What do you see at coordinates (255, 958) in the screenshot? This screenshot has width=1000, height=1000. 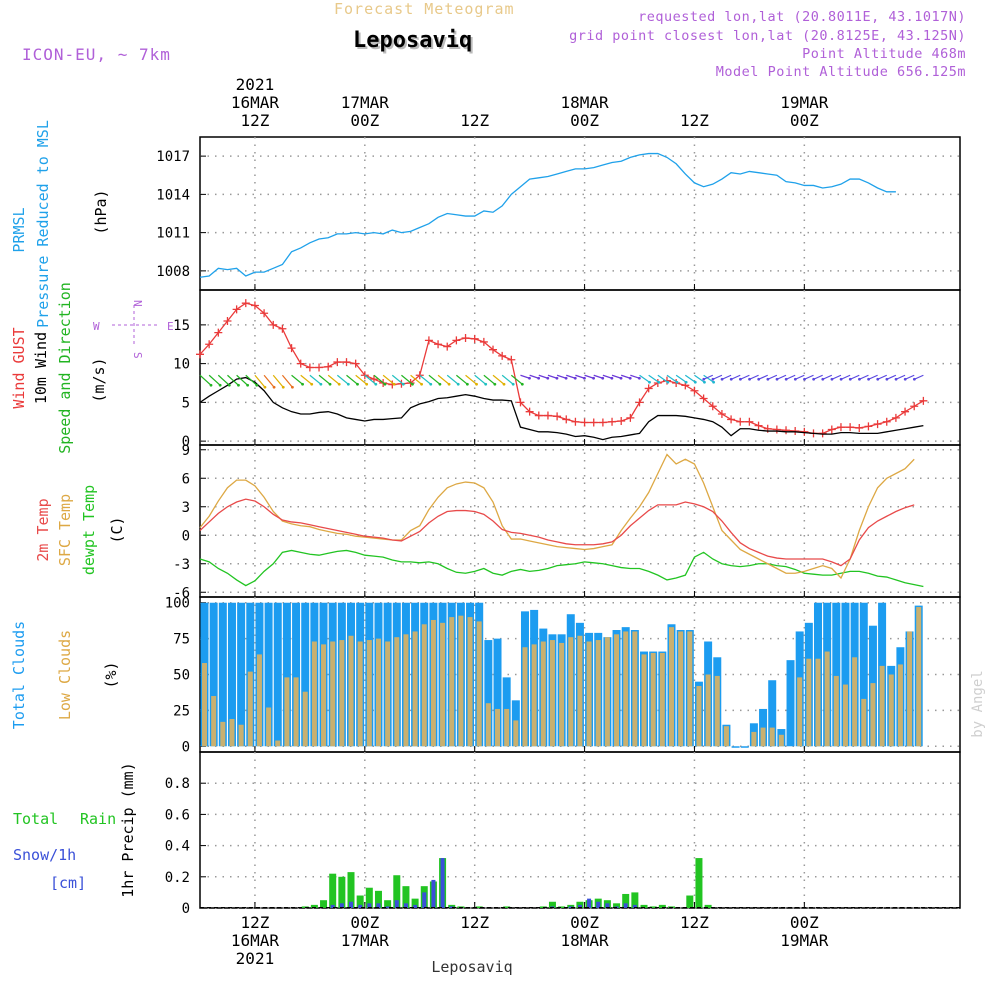 I see `bottom-time-label: 2021` at bounding box center [255, 958].